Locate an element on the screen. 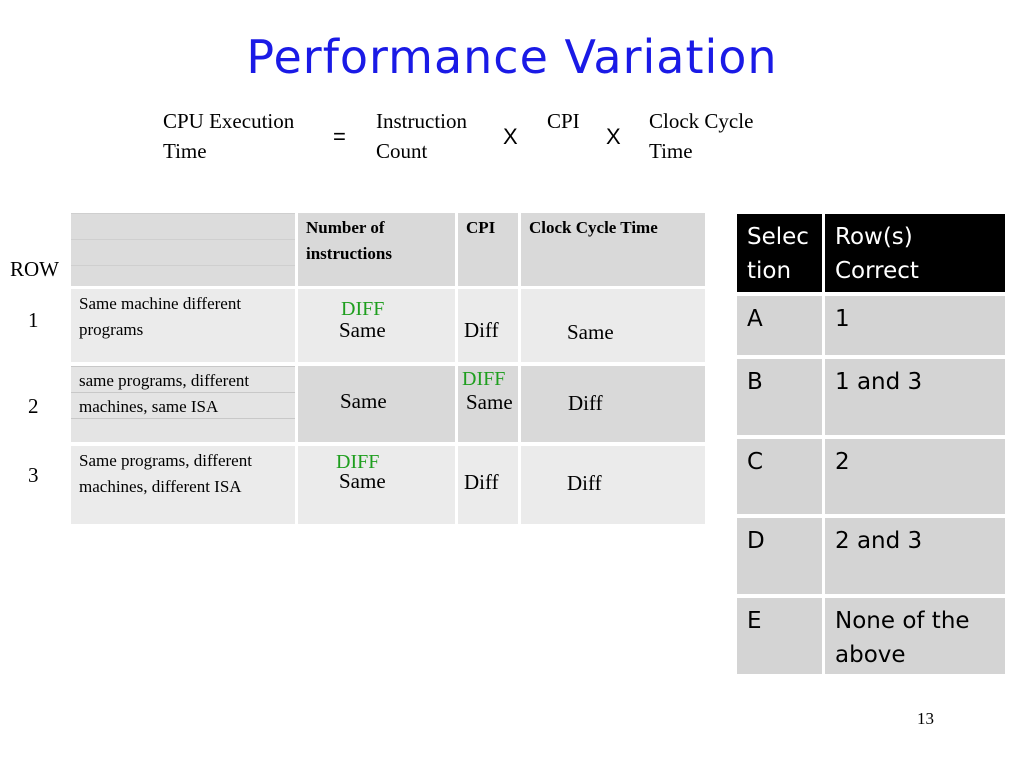 The width and height of the screenshot is (1024, 768). clock-value: Same is located at coordinates (590, 332).